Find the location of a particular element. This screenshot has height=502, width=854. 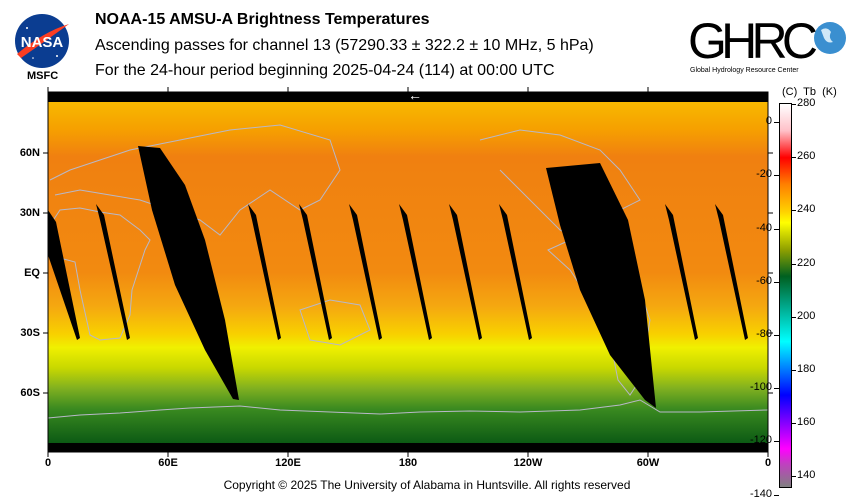

msfc-label: MSFC is located at coordinates (43, 76).